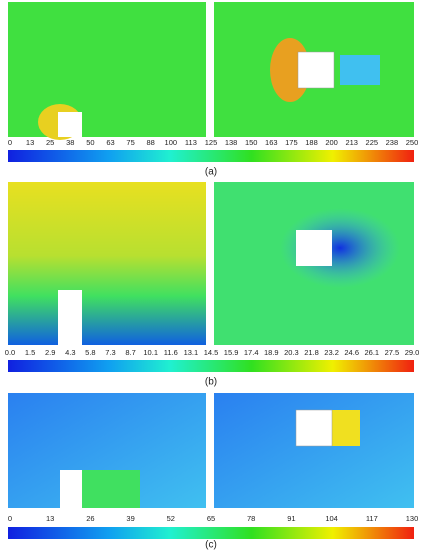 The width and height of the screenshot is (423, 555). I want to click on tick-label: 38, so click(70, 142).